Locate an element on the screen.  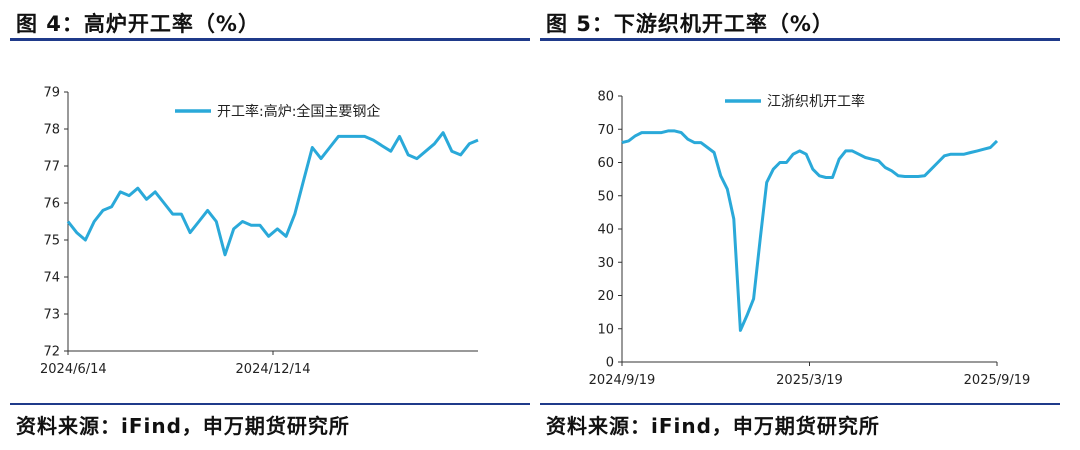
y-tick-label: 70 is located at coordinates (605, 130).